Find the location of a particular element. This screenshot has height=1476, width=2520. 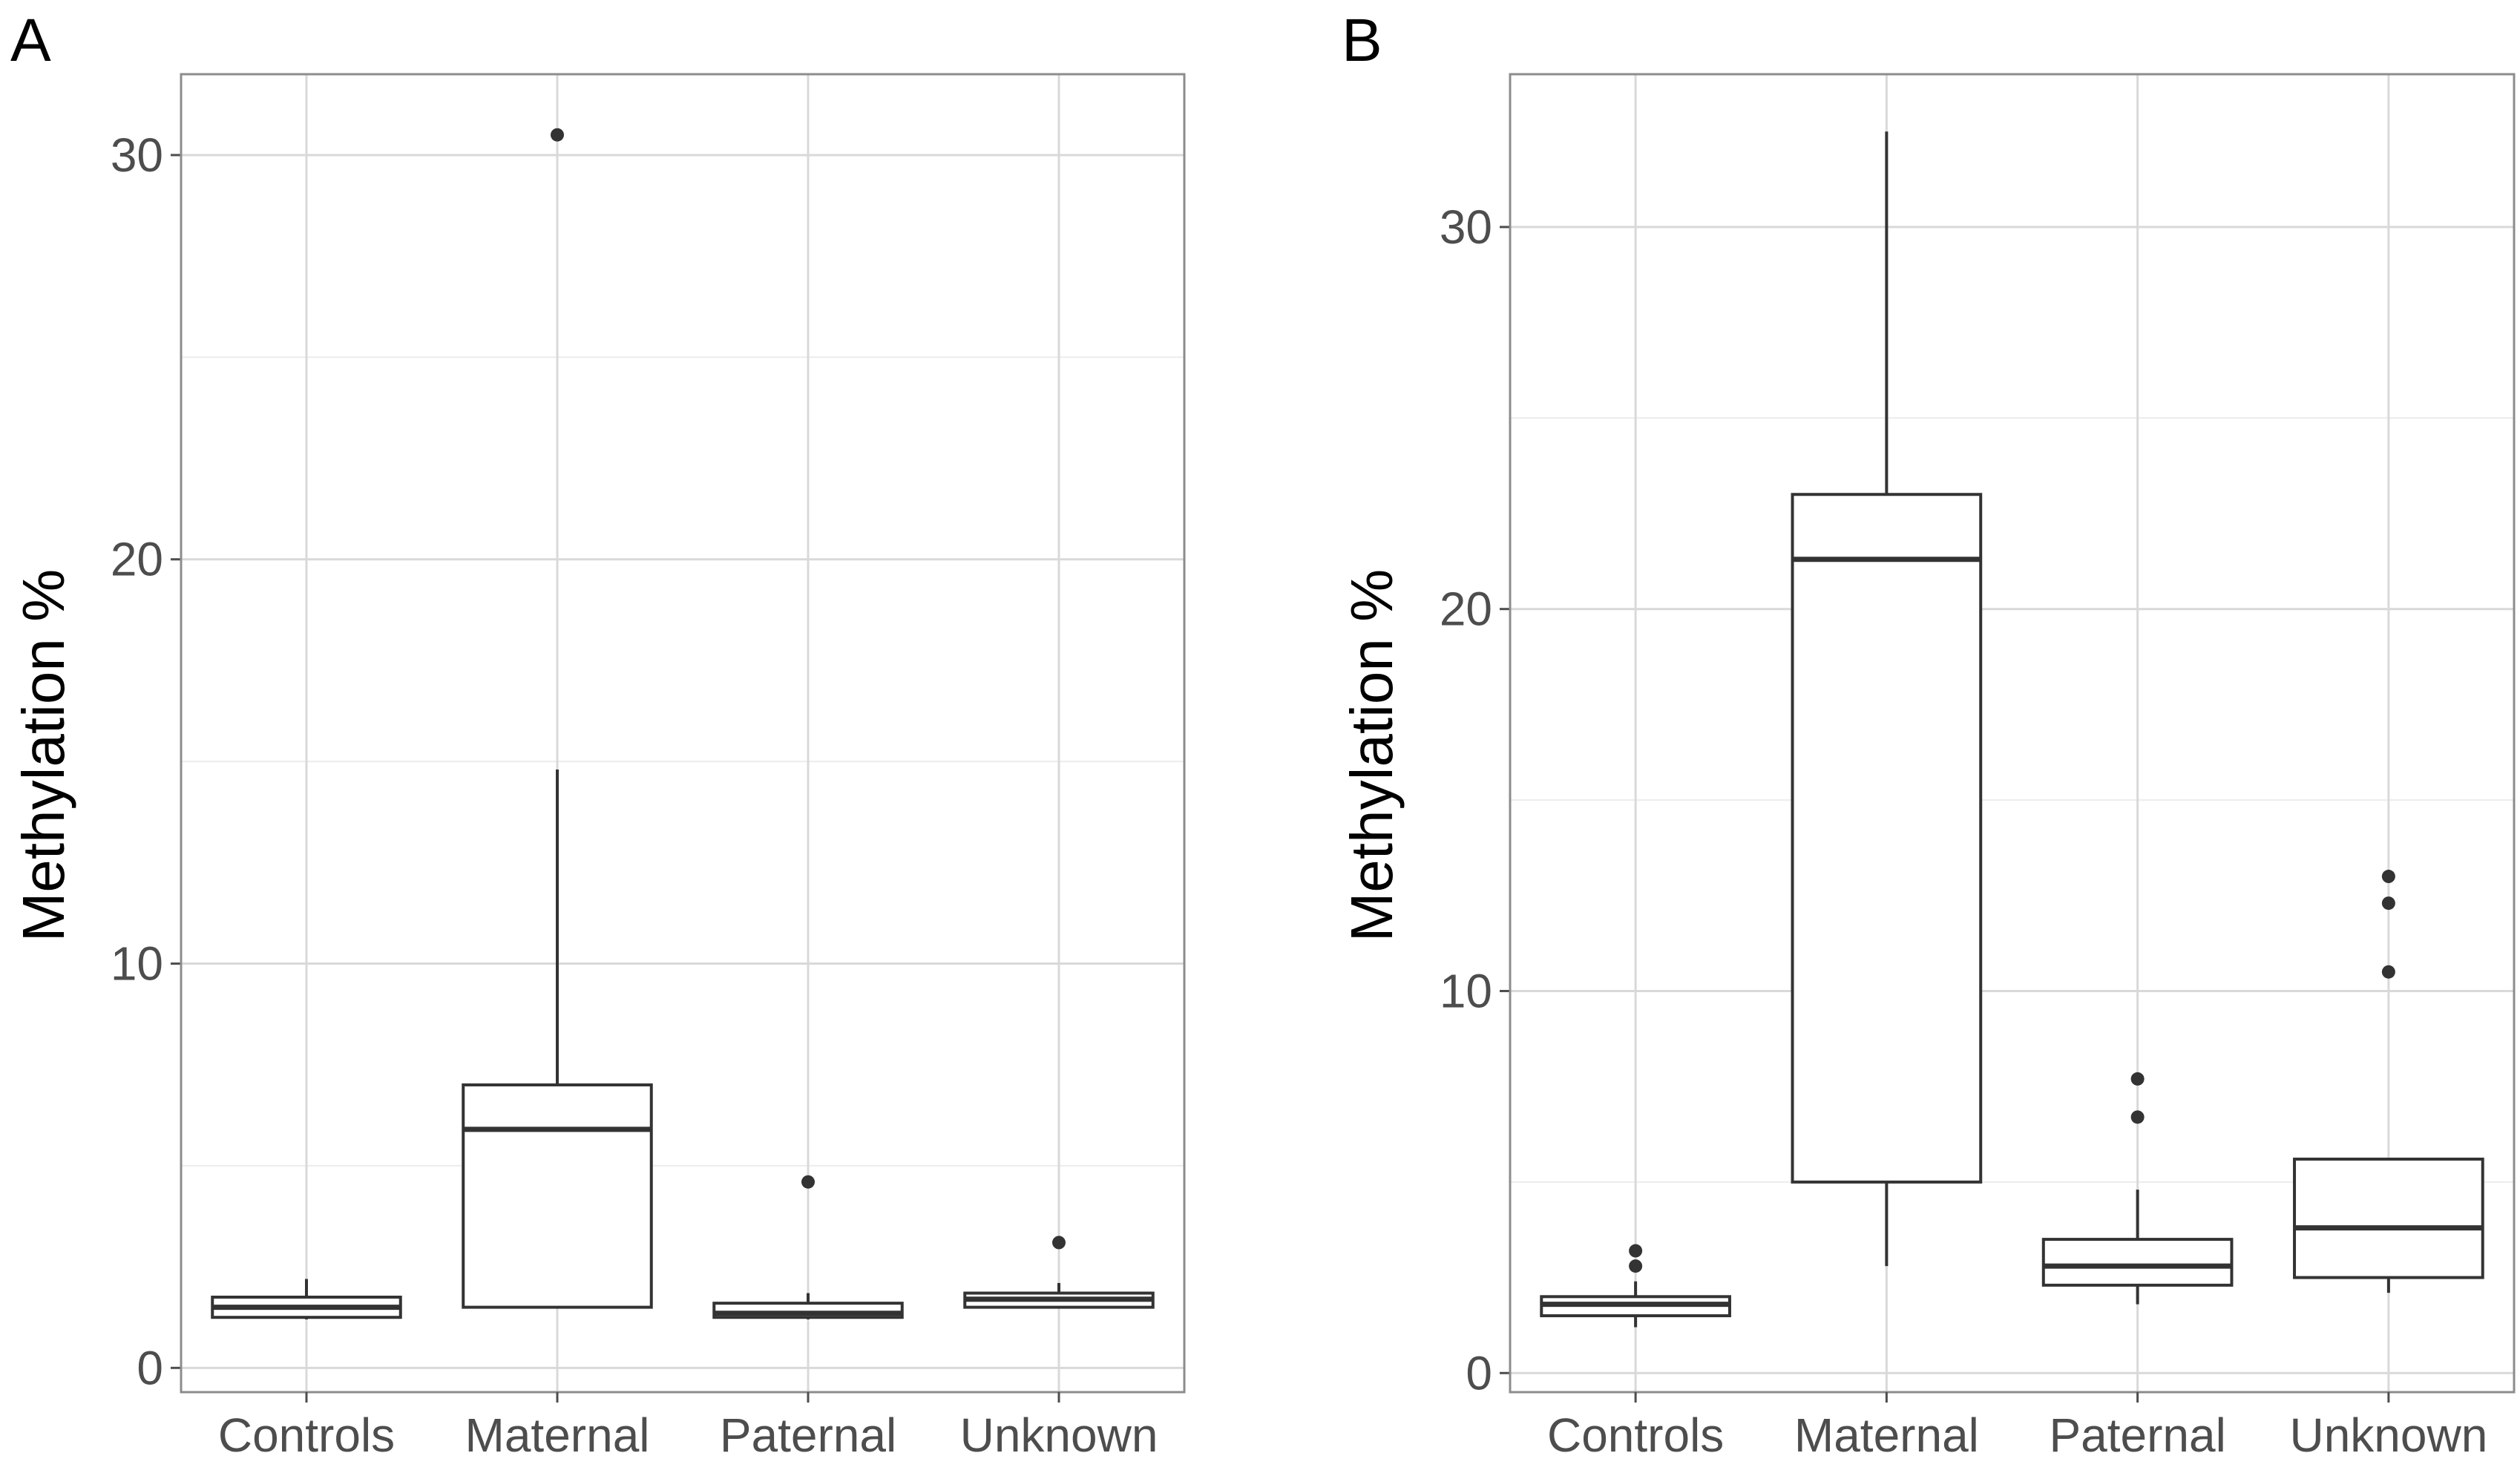

panel-b-y-tick-label: 0 is located at coordinates (1479, 1373).